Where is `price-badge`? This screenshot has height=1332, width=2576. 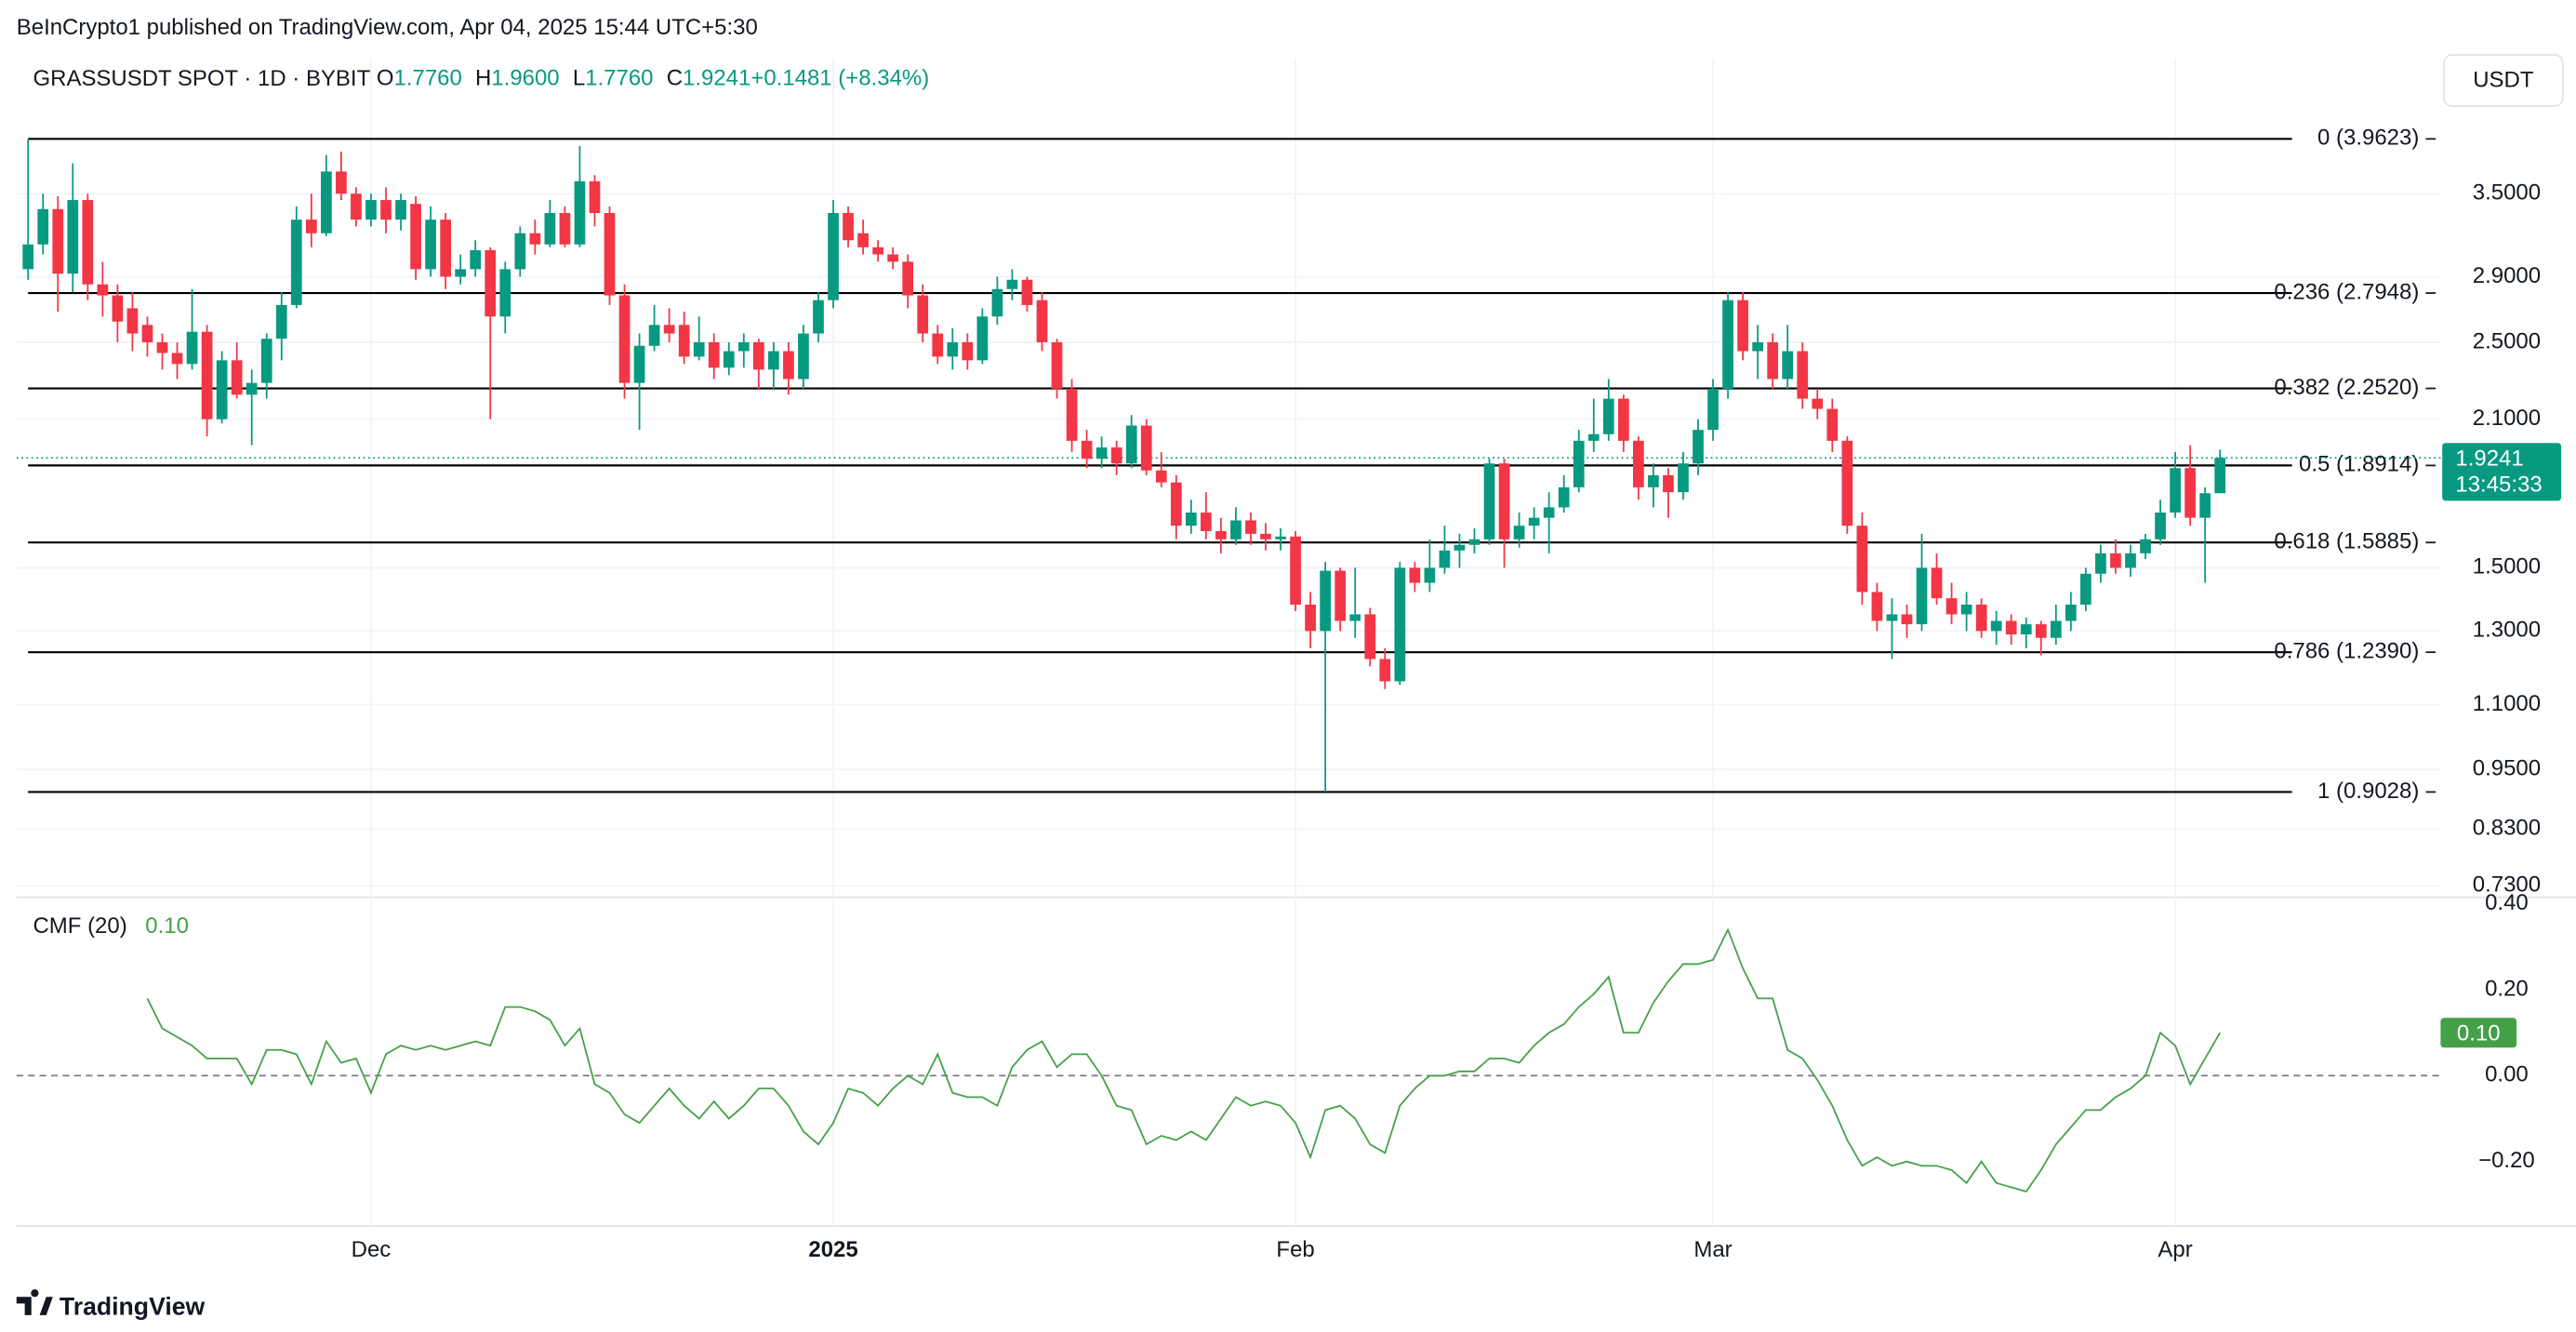 price-badge is located at coordinates (2502, 472).